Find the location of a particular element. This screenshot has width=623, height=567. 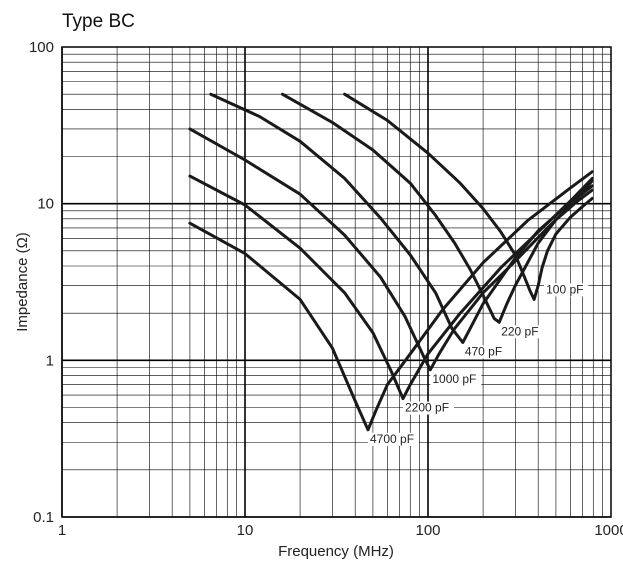

chart-title: Type BC is located at coordinates (98, 21).